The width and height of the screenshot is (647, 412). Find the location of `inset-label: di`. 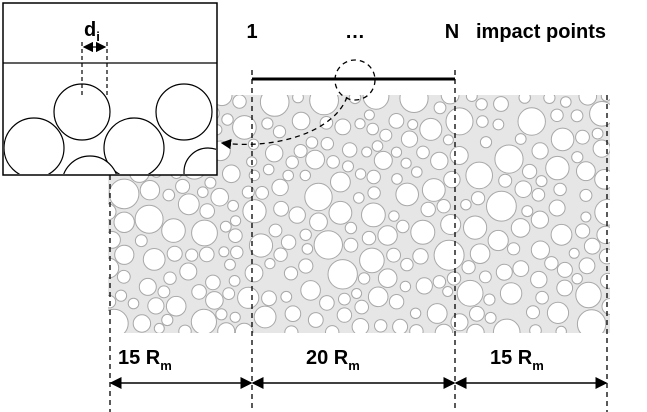

inset-label: di is located at coordinates (92, 31).